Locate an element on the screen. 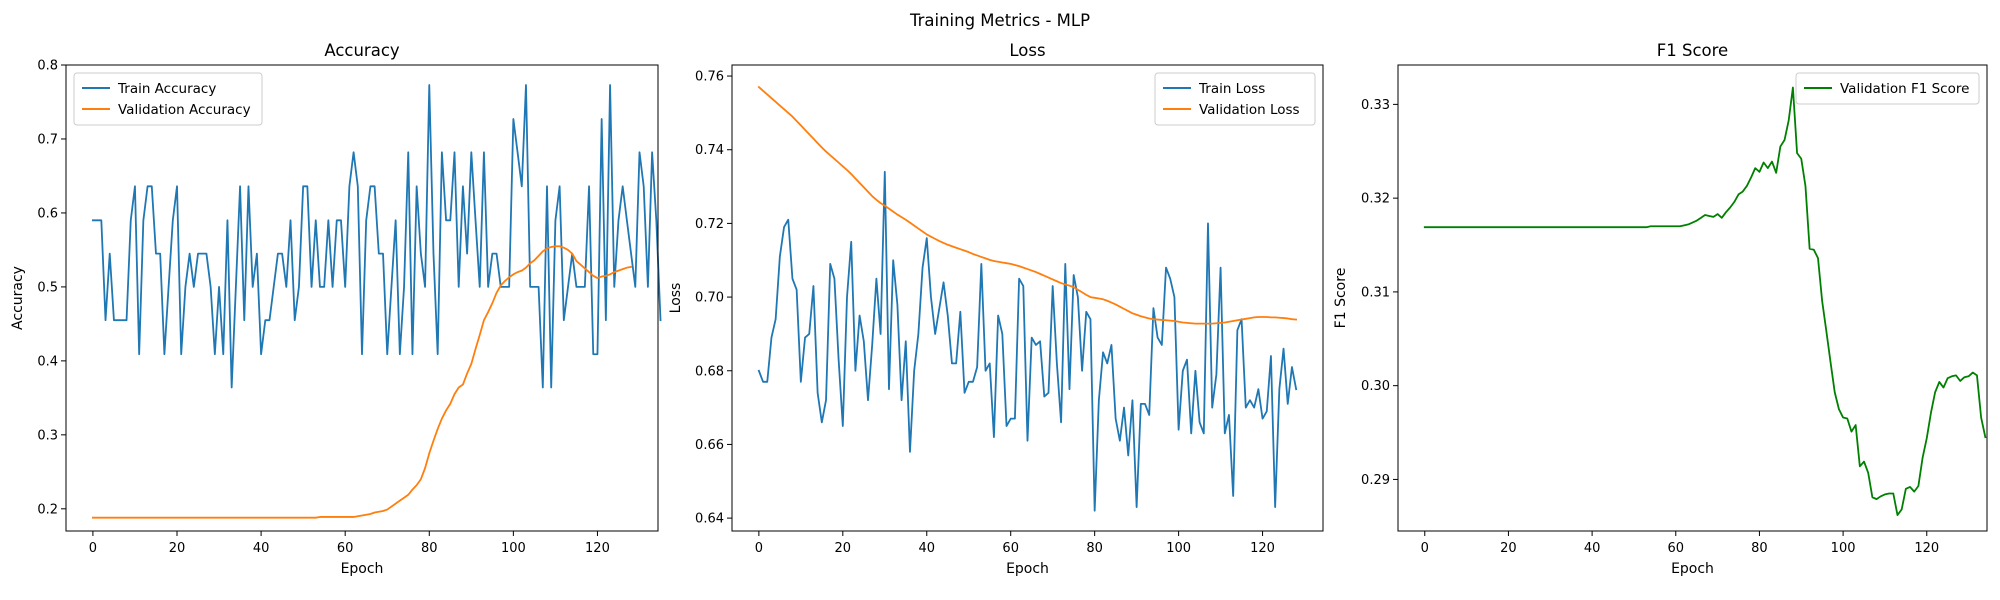  y-axis-label: Accuracy is located at coordinates (18, 298).